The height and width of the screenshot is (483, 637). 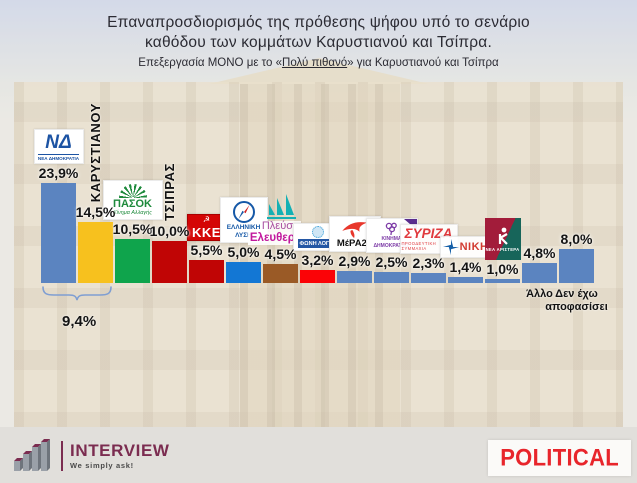 I want to click on nd-logo: ΝΔ ΝΕΑ ΔΗΜΟΚΡΑΤΙΑ, so click(x=58, y=147).